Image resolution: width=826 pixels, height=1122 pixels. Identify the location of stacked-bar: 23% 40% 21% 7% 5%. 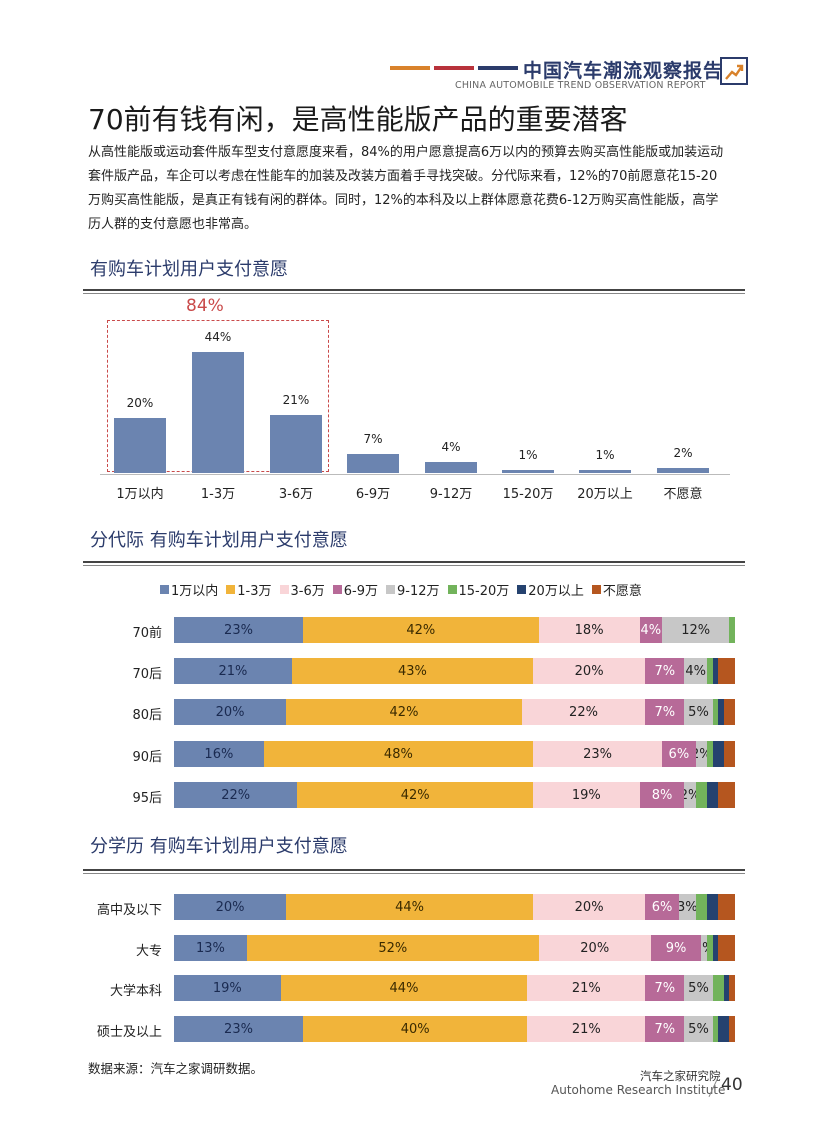
(454, 1029).